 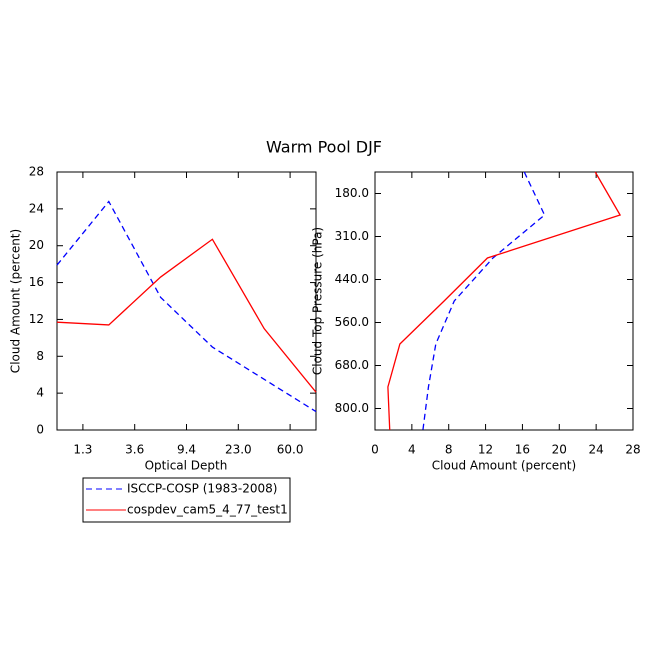 What do you see at coordinates (559, 450) in the screenshot?
I see `x-tick-label: 20` at bounding box center [559, 450].